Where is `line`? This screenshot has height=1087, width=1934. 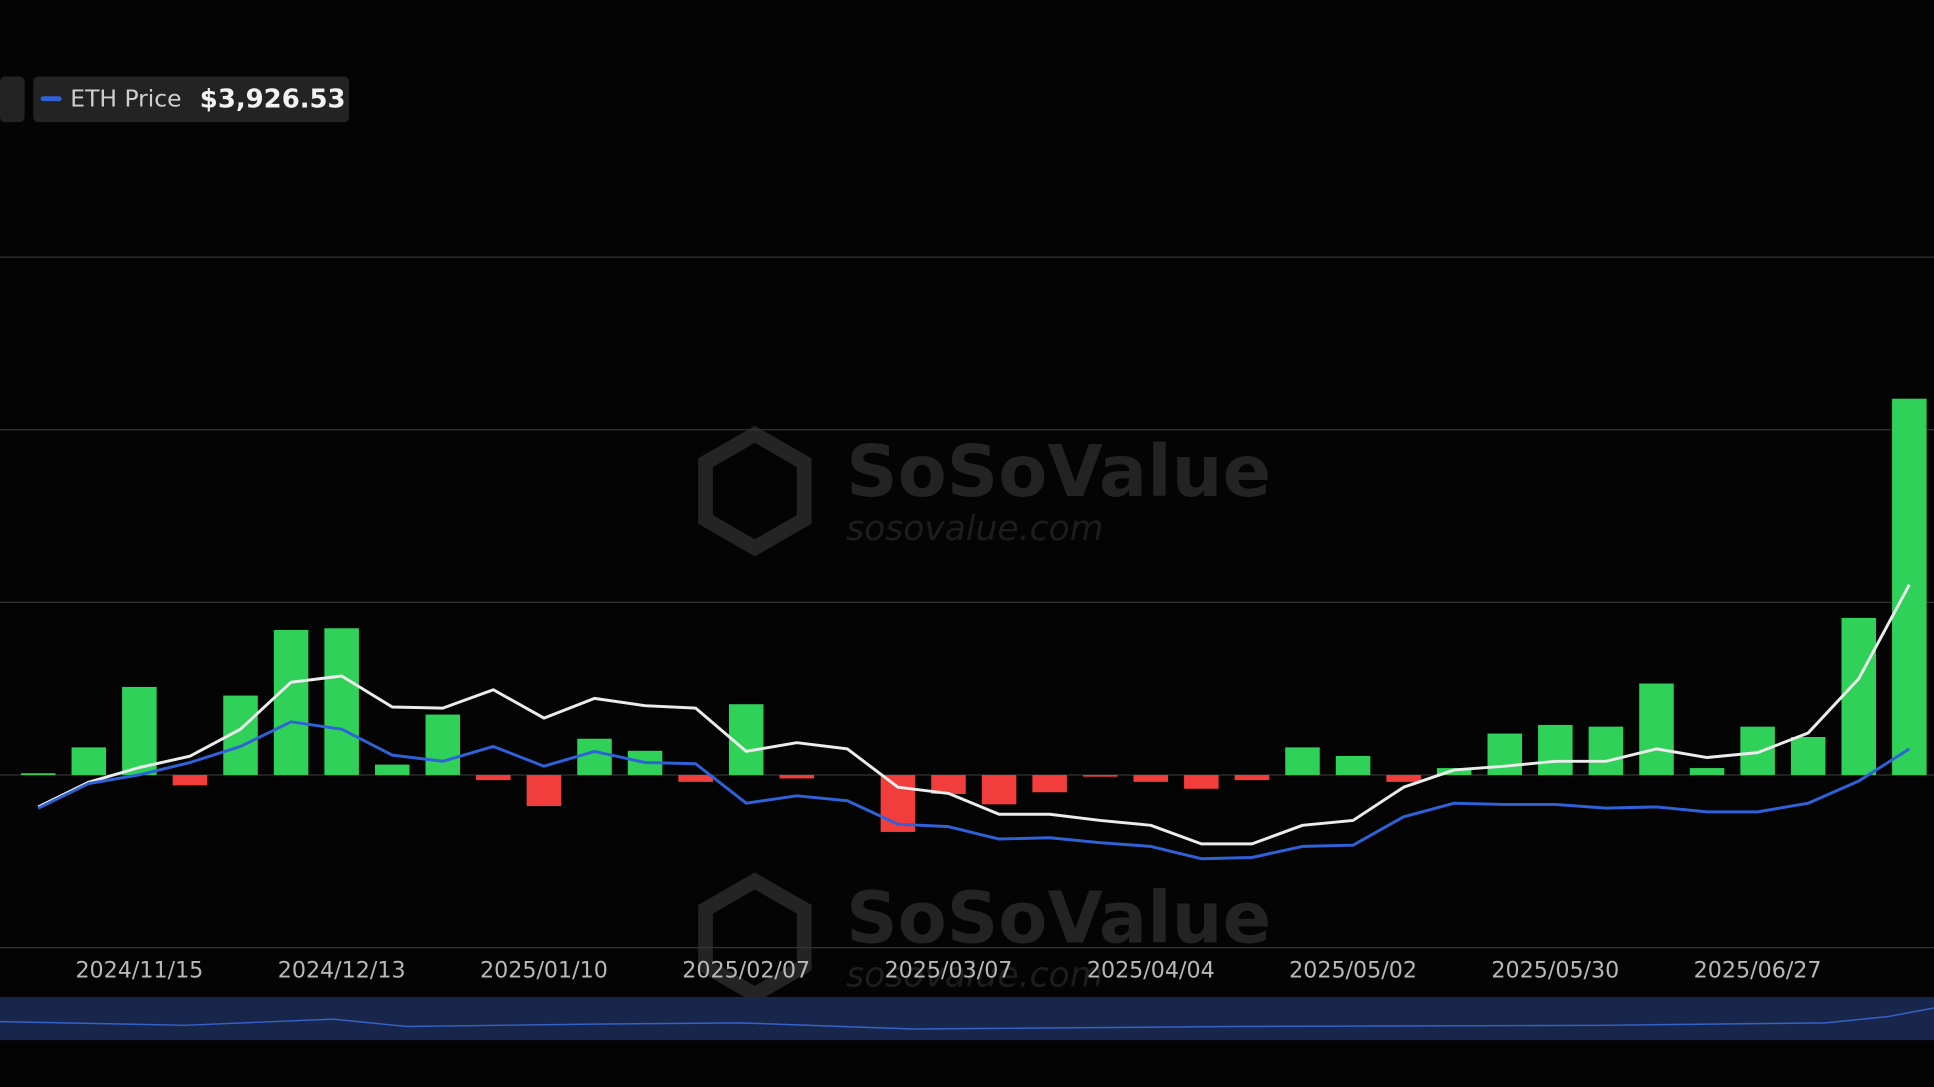
line is located at coordinates (974, 790).